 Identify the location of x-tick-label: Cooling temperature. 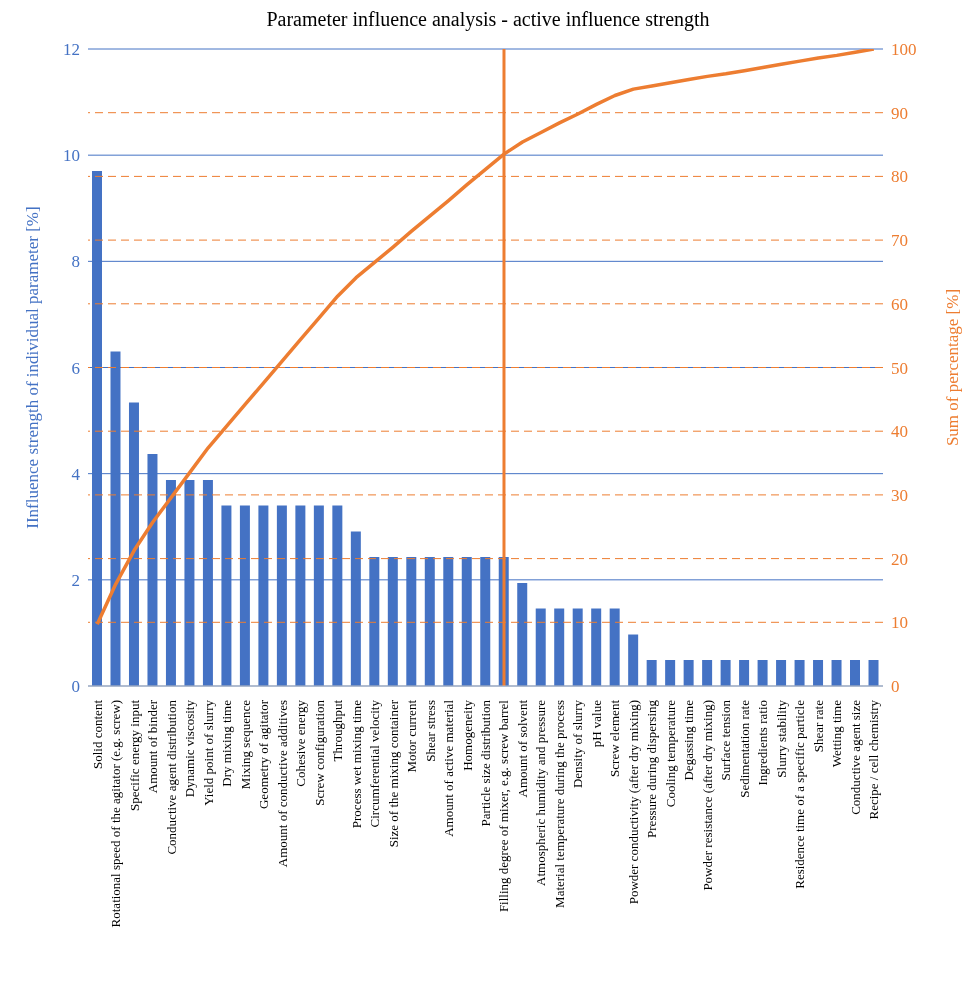
(670, 753).